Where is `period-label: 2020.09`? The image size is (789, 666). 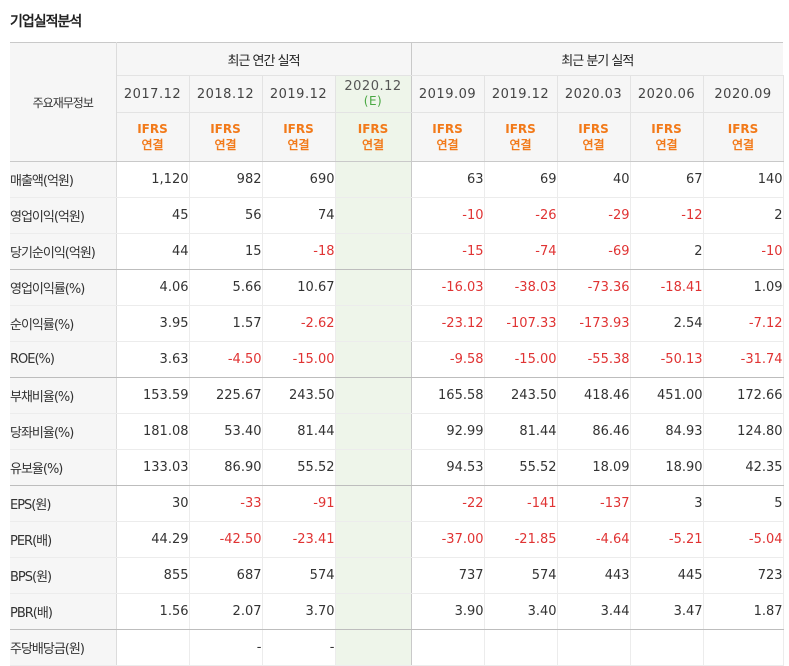 period-label: 2020.09 is located at coordinates (743, 94).